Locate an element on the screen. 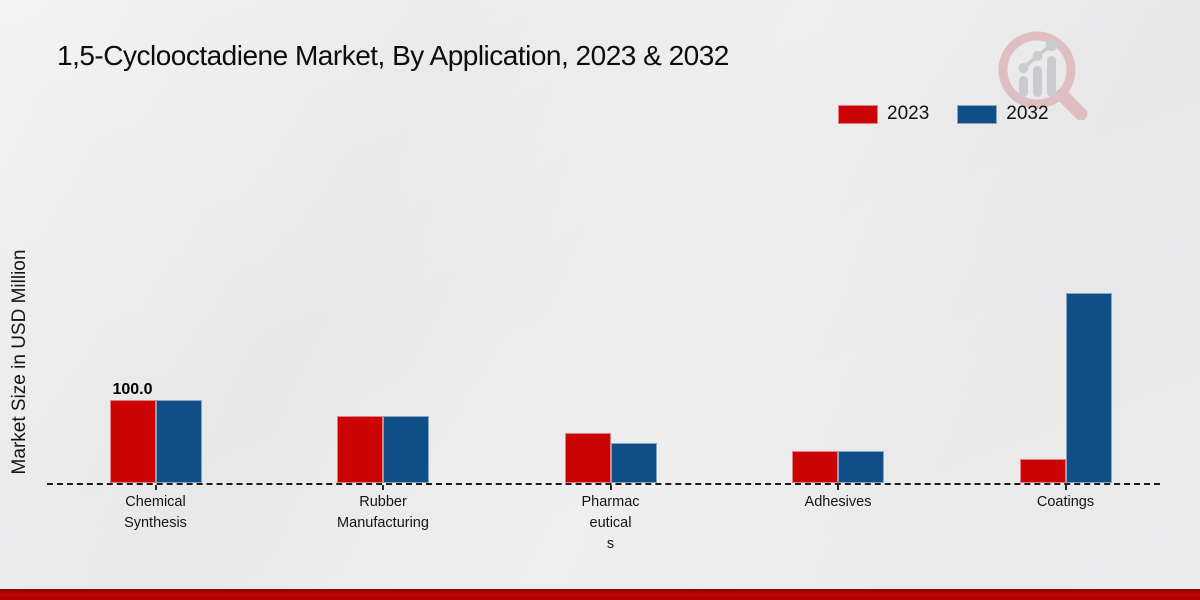  legend-label-2032: 2032 is located at coordinates (1027, 113).